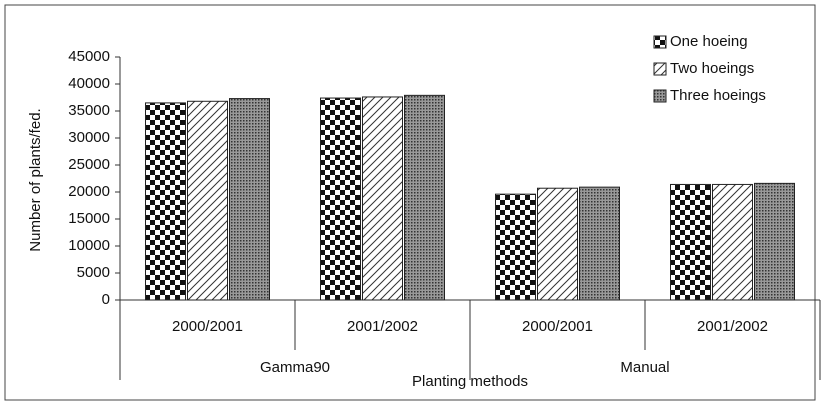  What do you see at coordinates (93, 272) in the screenshot?
I see `y-tick-label: 5000` at bounding box center [93, 272].